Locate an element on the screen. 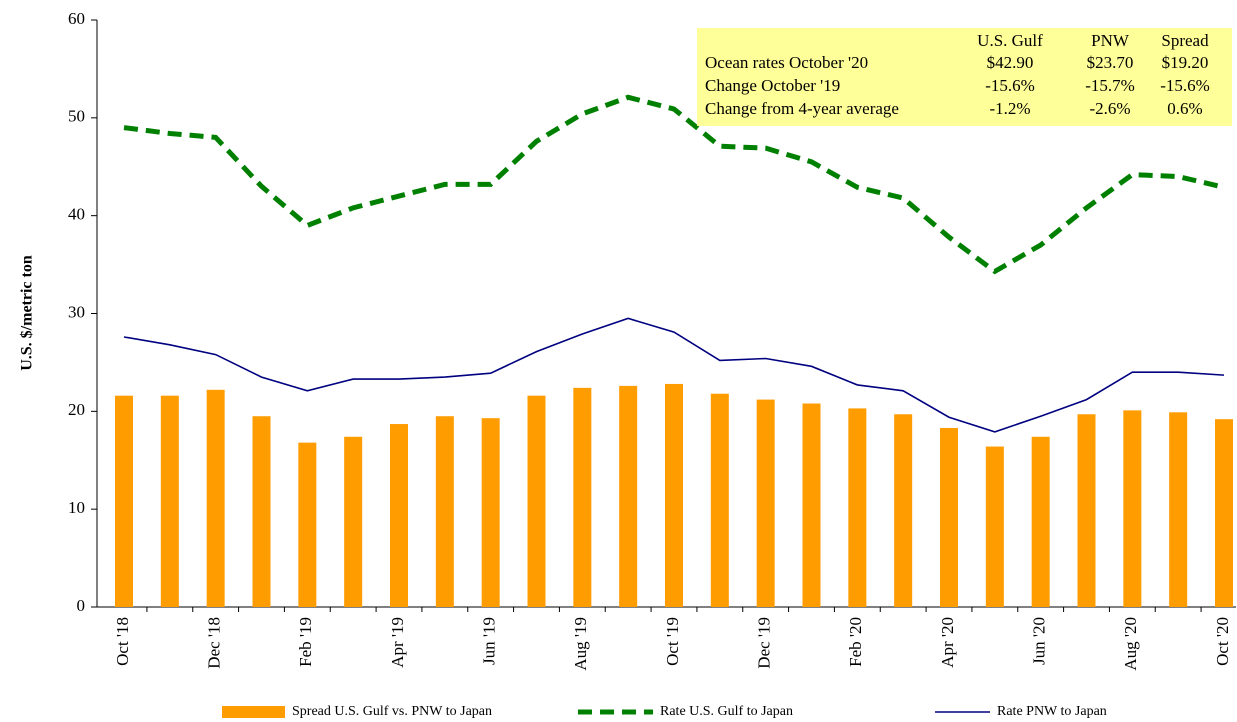 This screenshot has width=1237, height=722. x-tick-label: Apr '20 is located at coordinates (947, 642).